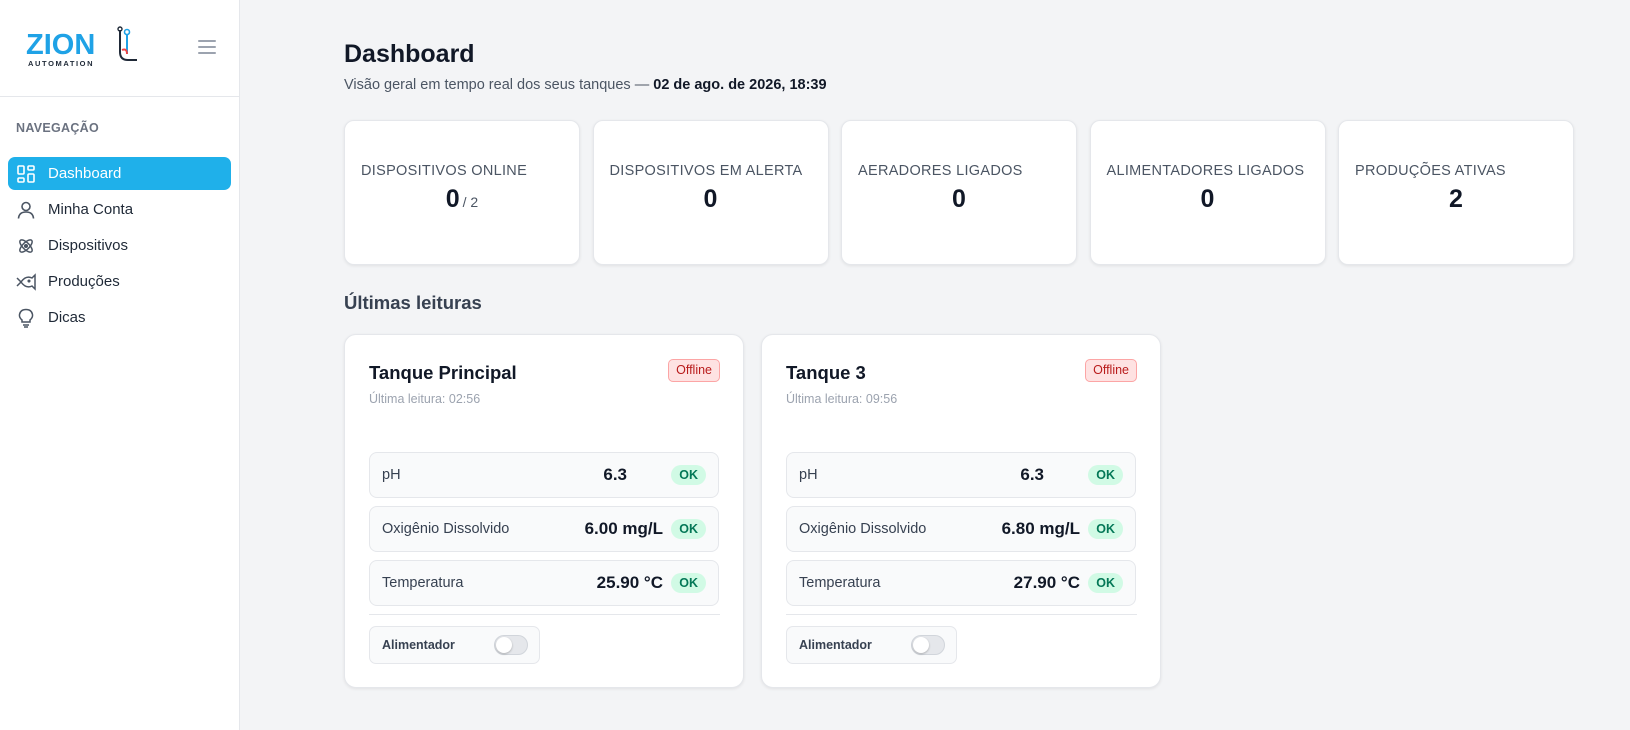  I want to click on lightbulb-icon, so click(26, 318).